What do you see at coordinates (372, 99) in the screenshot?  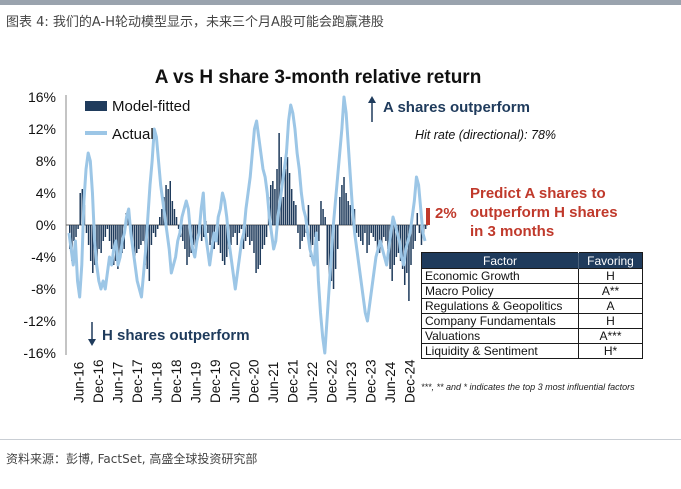 I see `up-arrow-head-icon` at bounding box center [372, 99].